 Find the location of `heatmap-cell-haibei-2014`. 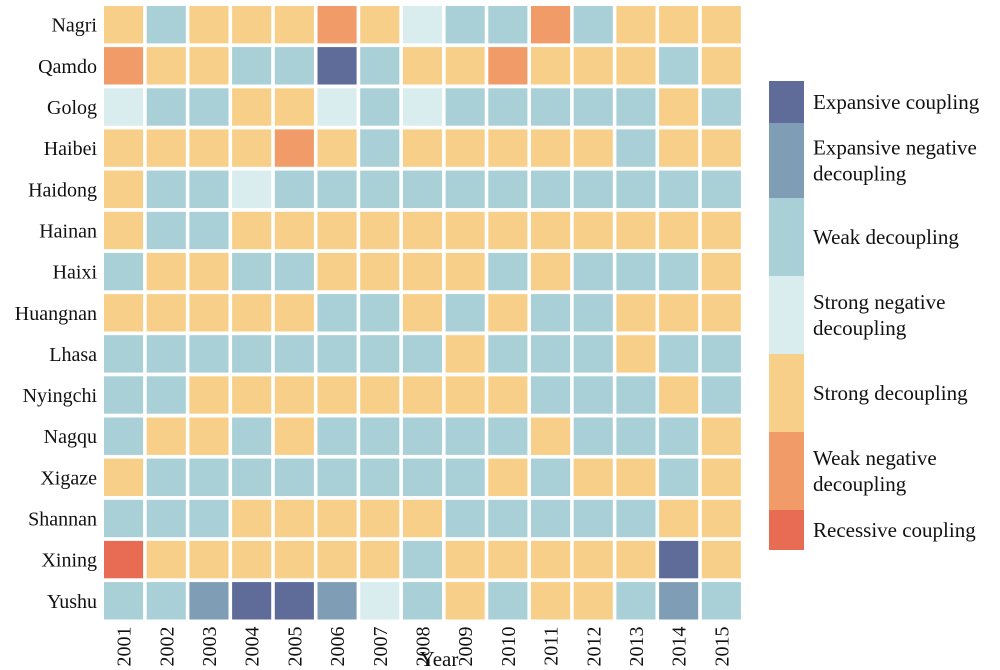

heatmap-cell-haibei-2014 is located at coordinates (679, 148).